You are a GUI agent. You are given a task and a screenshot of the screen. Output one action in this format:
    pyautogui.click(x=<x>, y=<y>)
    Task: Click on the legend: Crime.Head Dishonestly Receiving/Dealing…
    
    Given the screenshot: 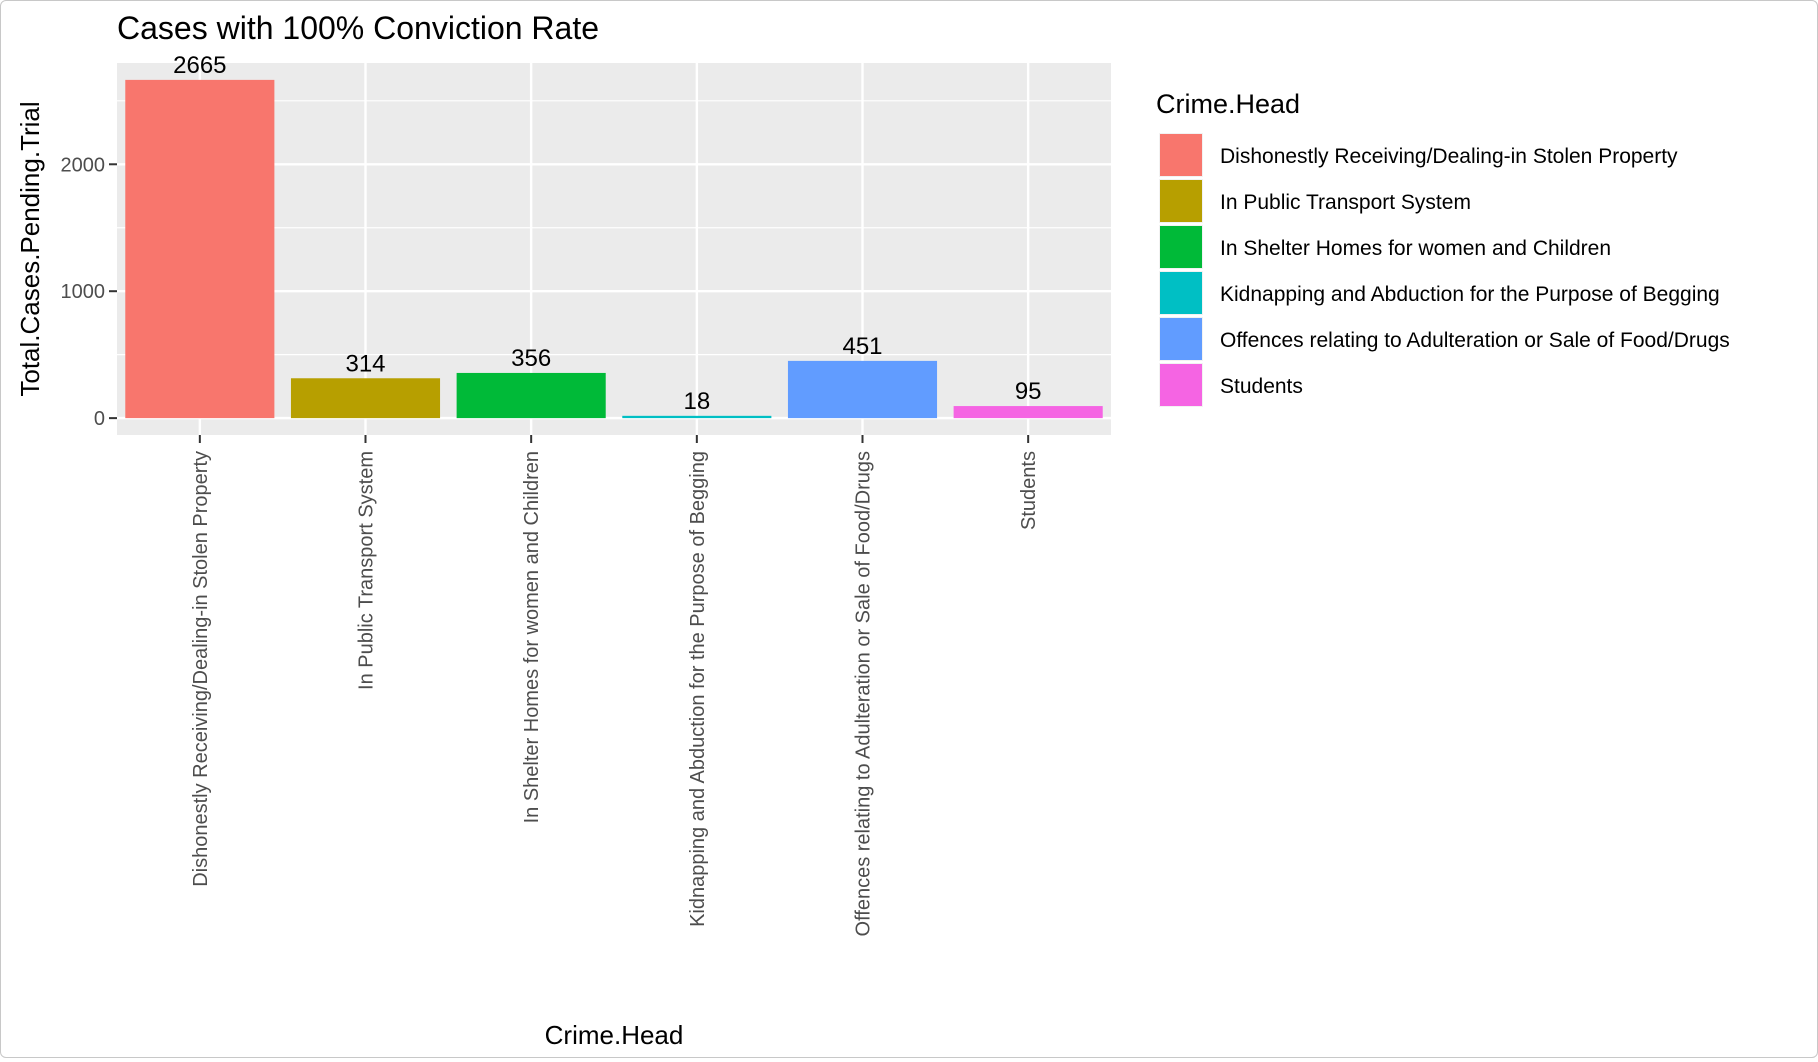 What is the action you would take?
    pyautogui.click(x=1443, y=248)
    